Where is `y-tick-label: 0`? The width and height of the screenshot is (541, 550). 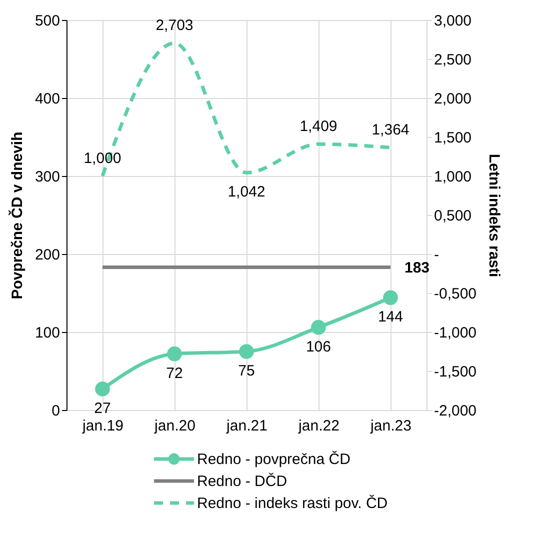 y-tick-label: 0 is located at coordinates (56, 411).